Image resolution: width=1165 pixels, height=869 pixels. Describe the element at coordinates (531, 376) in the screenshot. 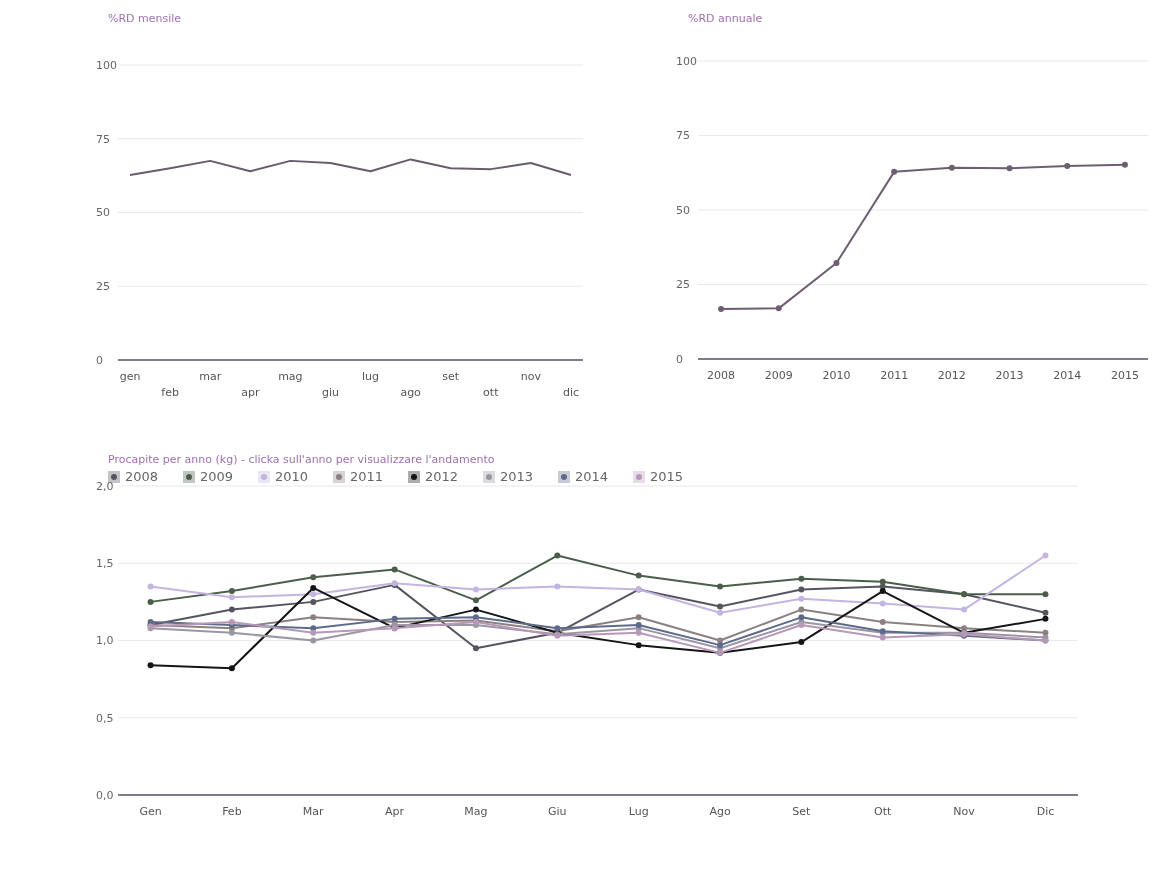

I see `x-tick-label: nov` at that location.